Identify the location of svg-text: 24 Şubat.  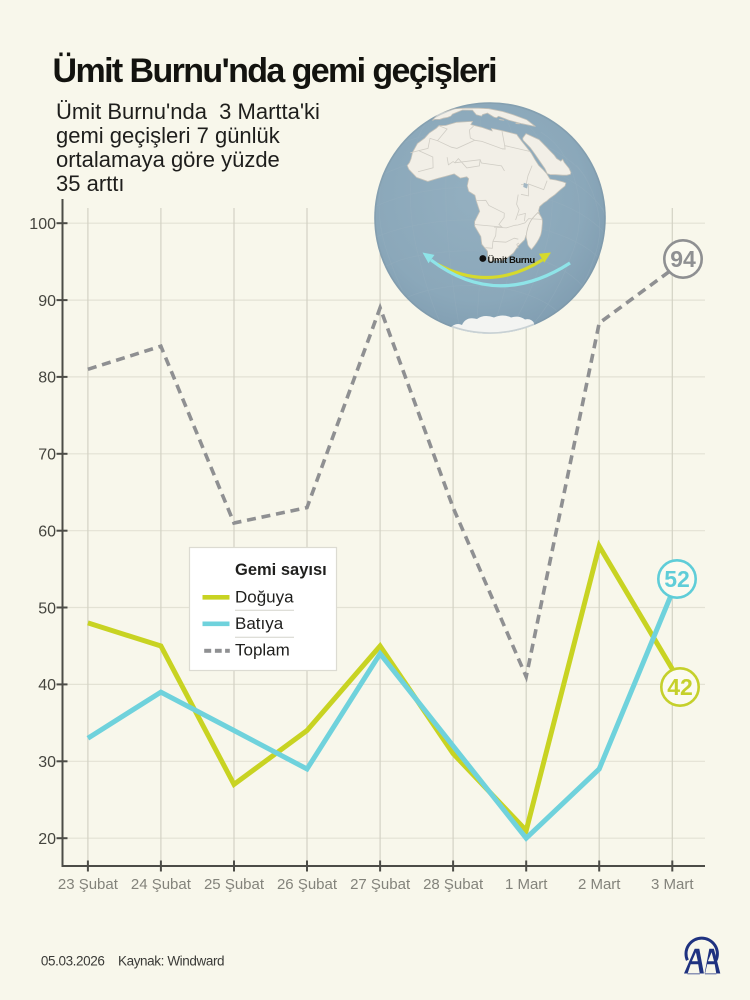
(161, 884).